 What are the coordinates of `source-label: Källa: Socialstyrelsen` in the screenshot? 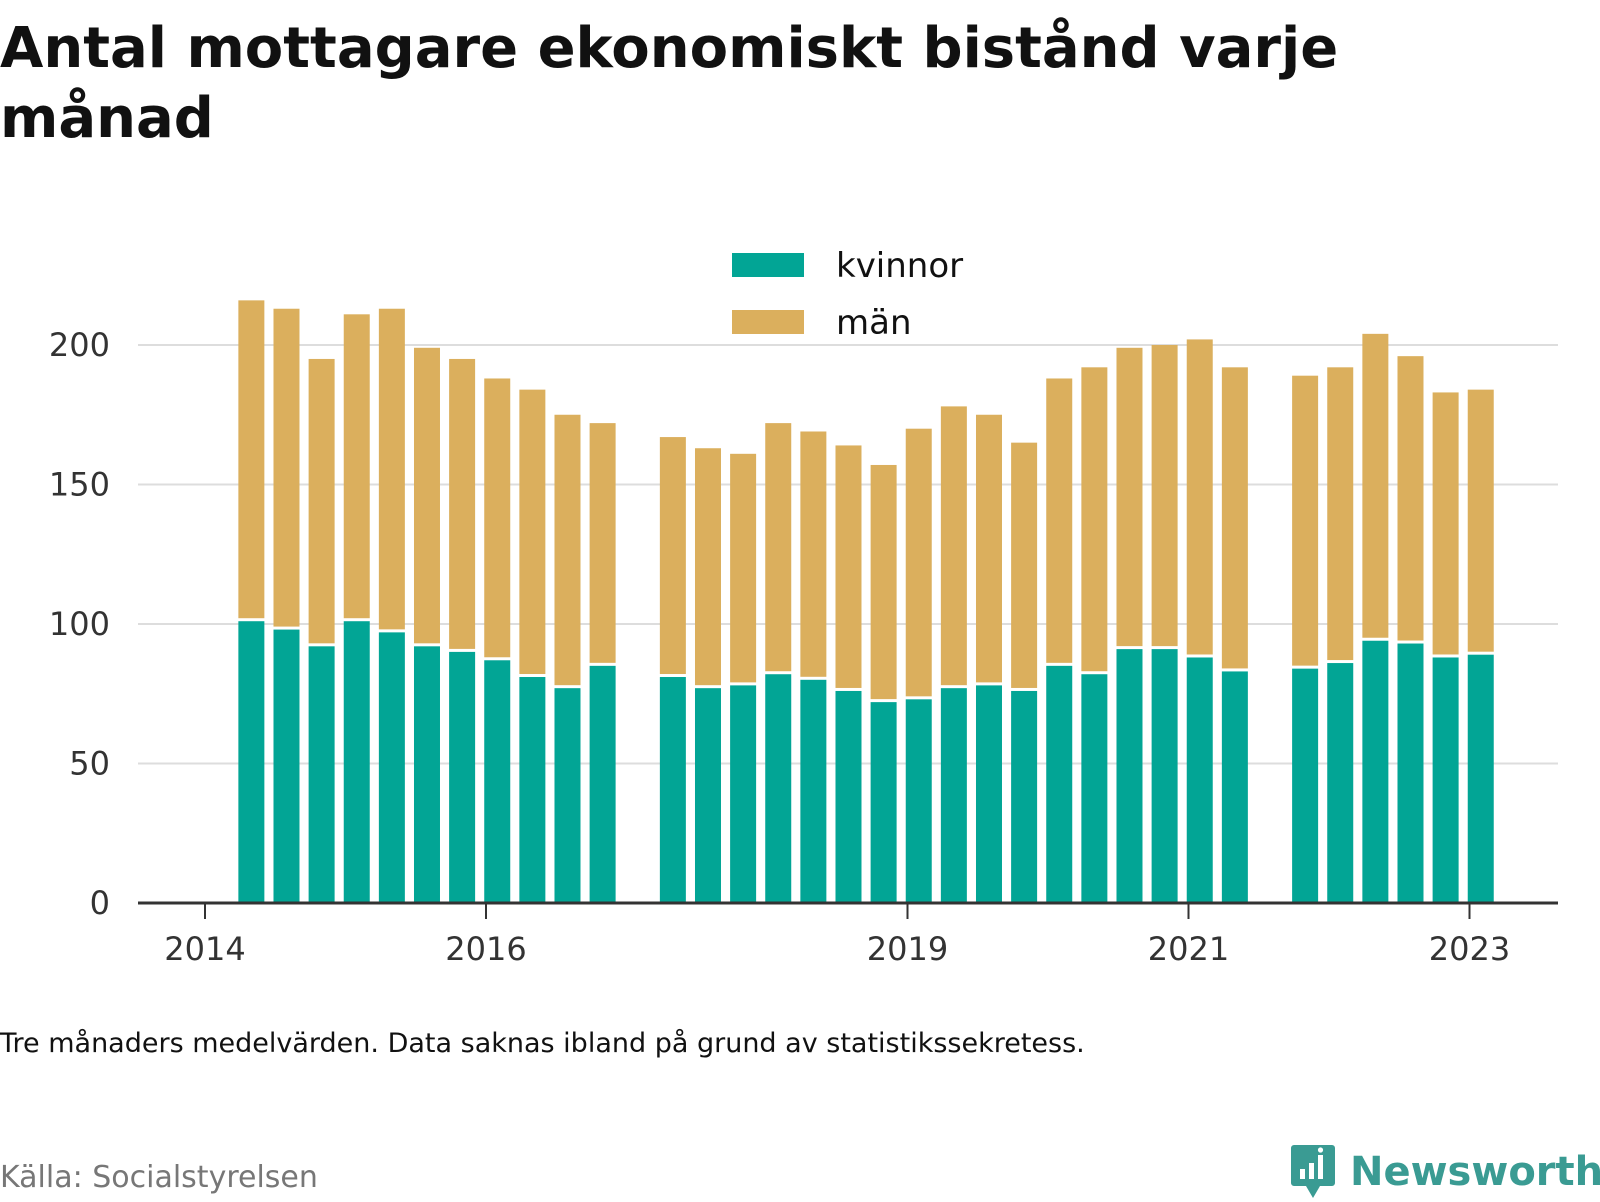 It's located at (159, 1177).